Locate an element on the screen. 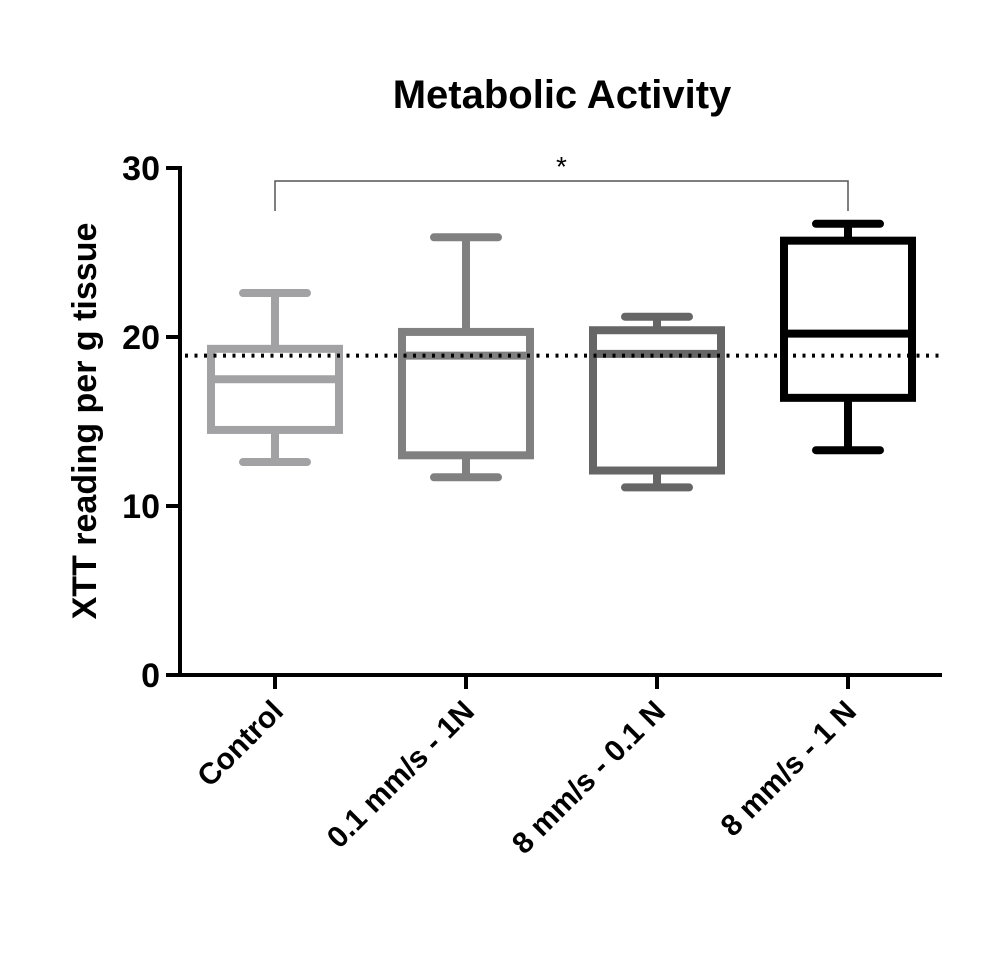 The height and width of the screenshot is (962, 1000). y-tick-label: 10 is located at coordinates (141, 507).